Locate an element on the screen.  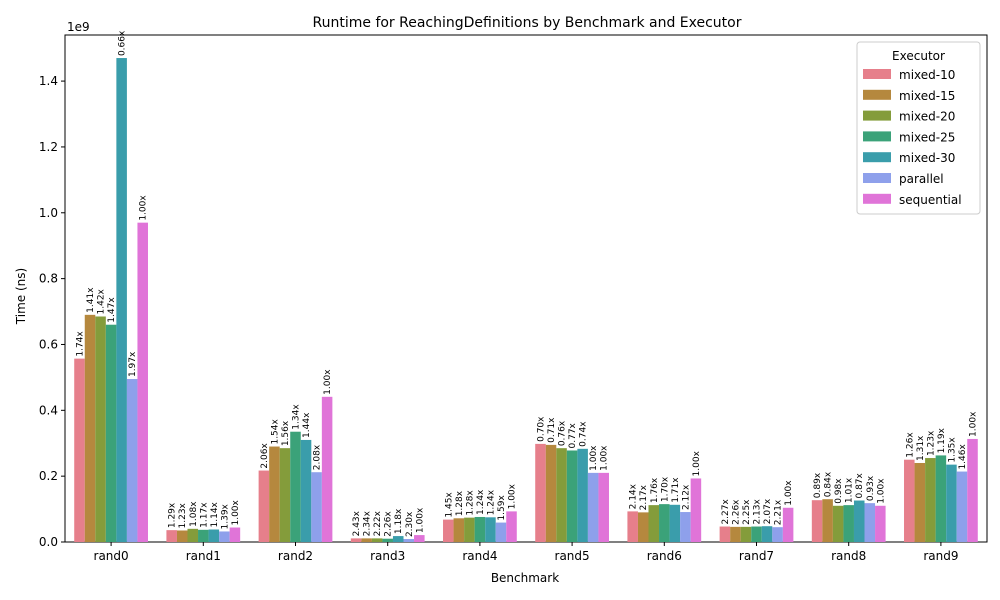
y-tick-label: 0.6 is located at coordinates (48, 344).